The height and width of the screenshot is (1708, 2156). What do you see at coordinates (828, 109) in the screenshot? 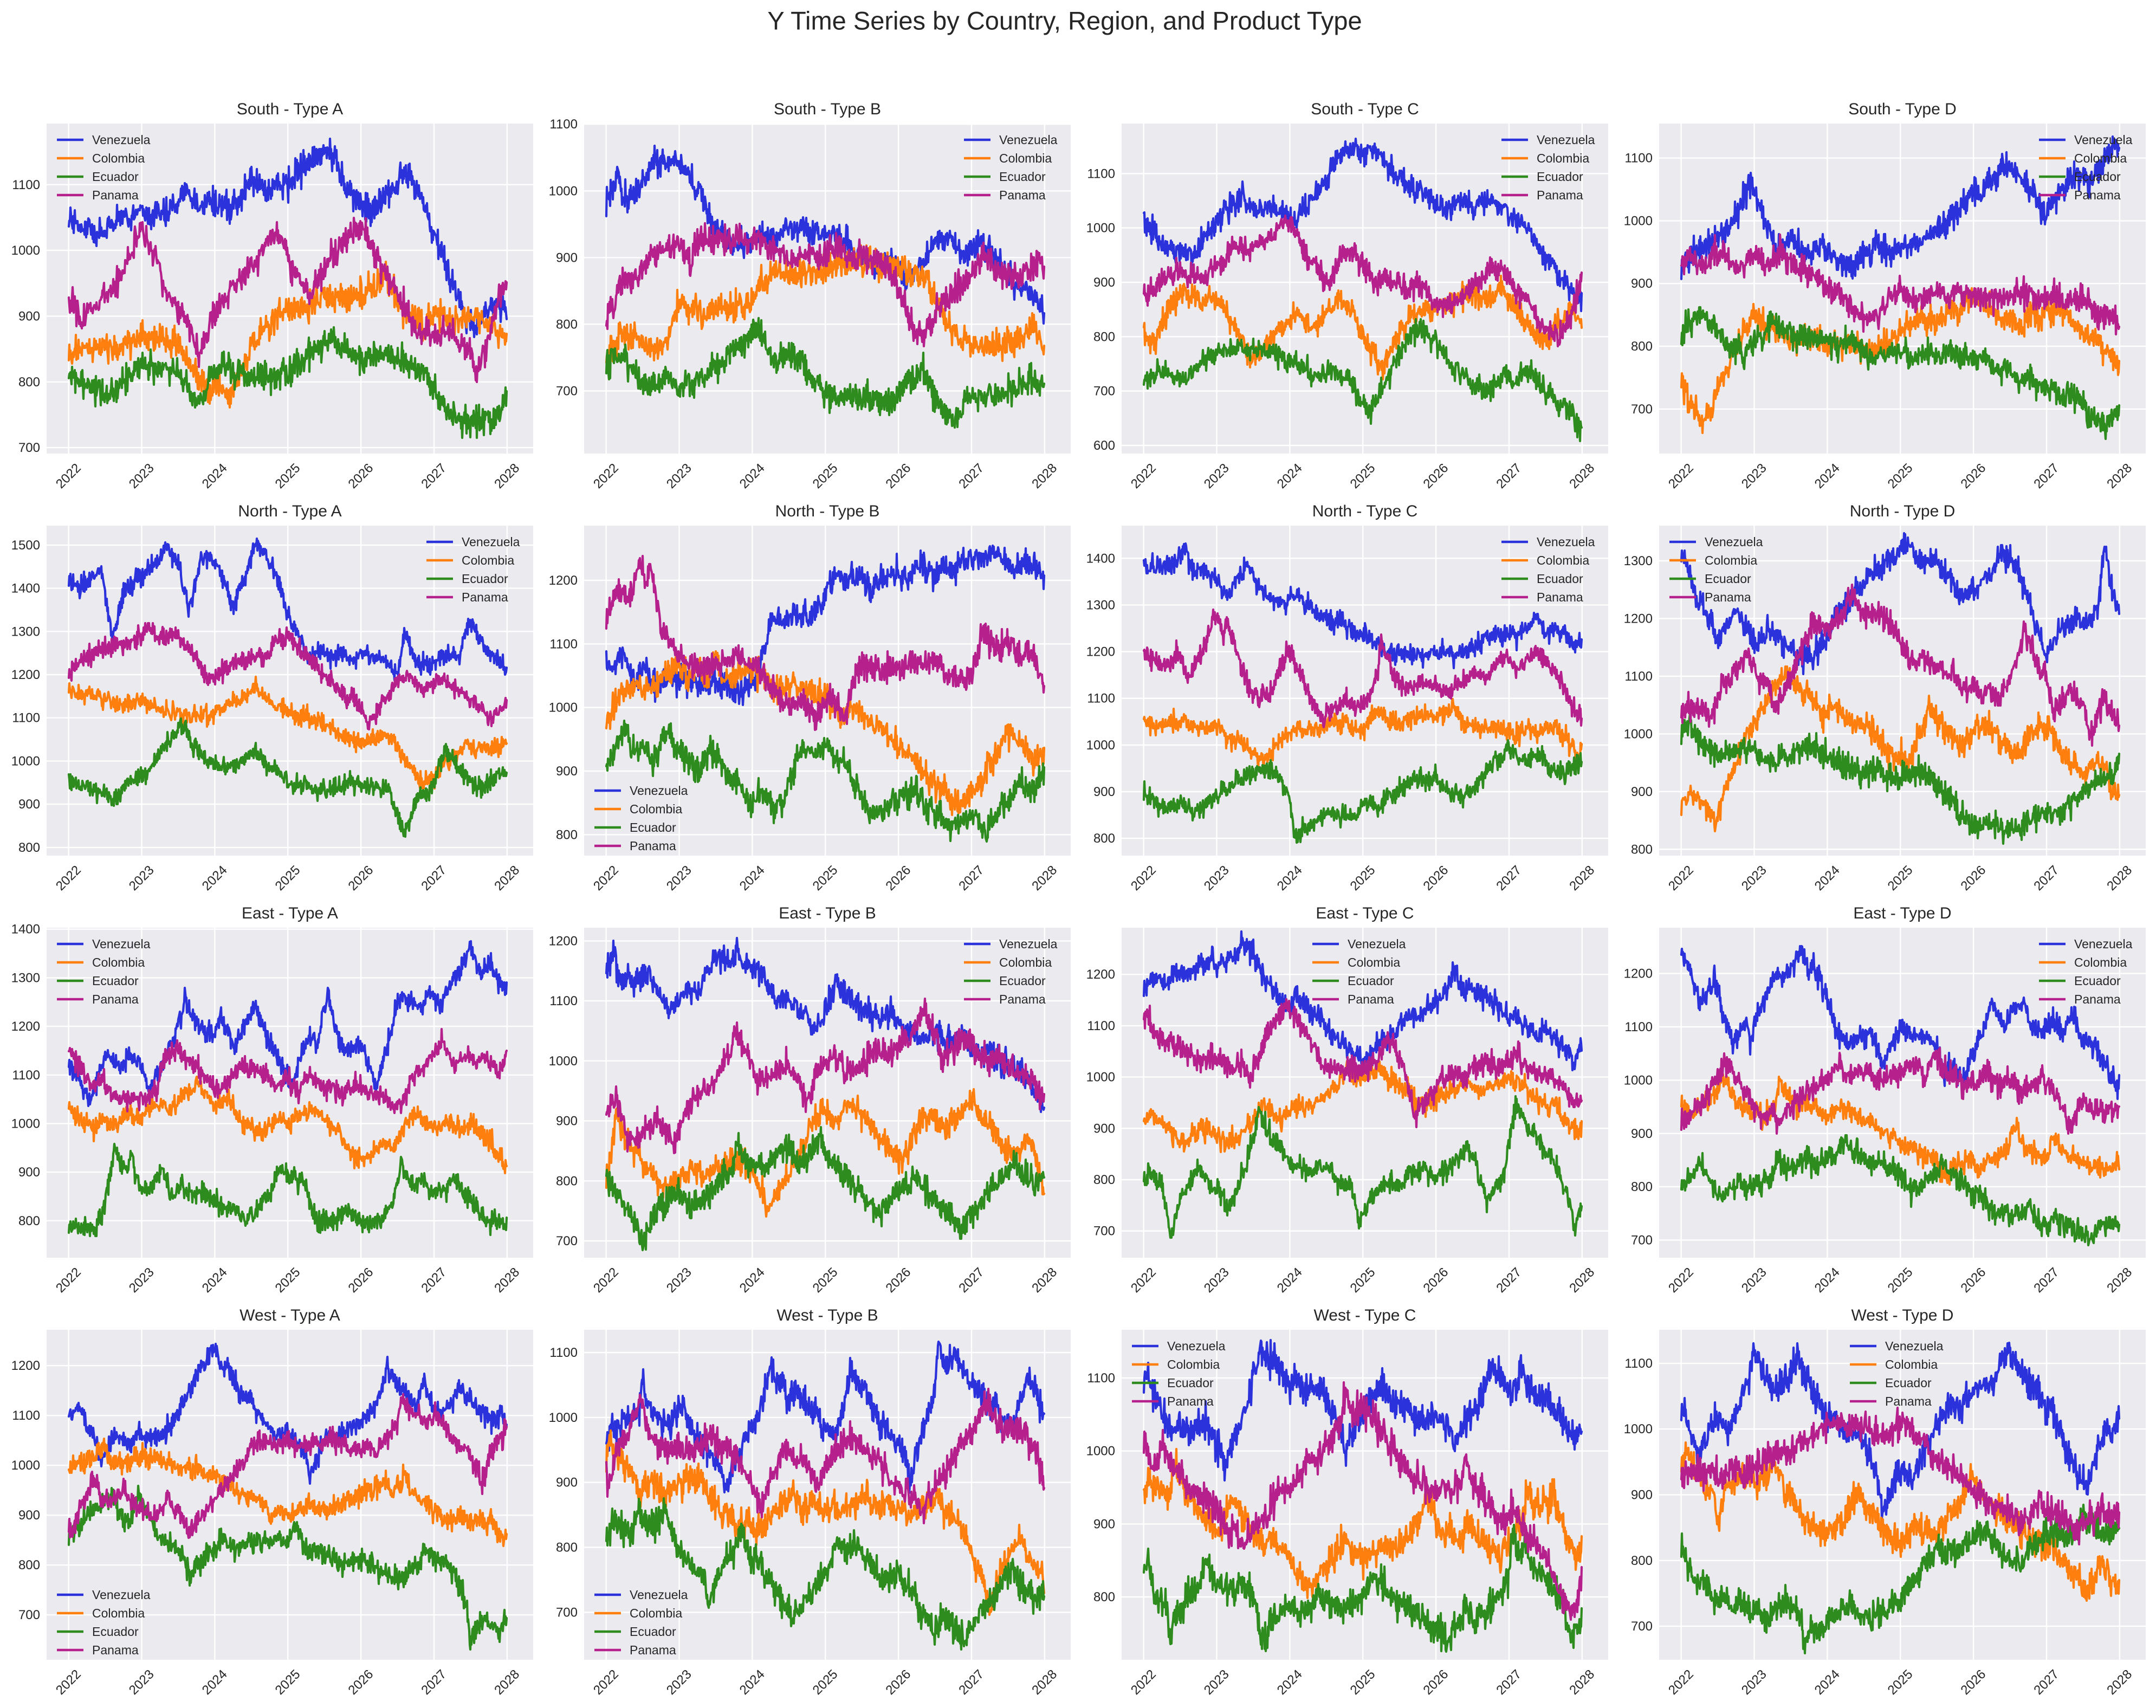
I see `svg-text: South - Type B` at bounding box center [828, 109].